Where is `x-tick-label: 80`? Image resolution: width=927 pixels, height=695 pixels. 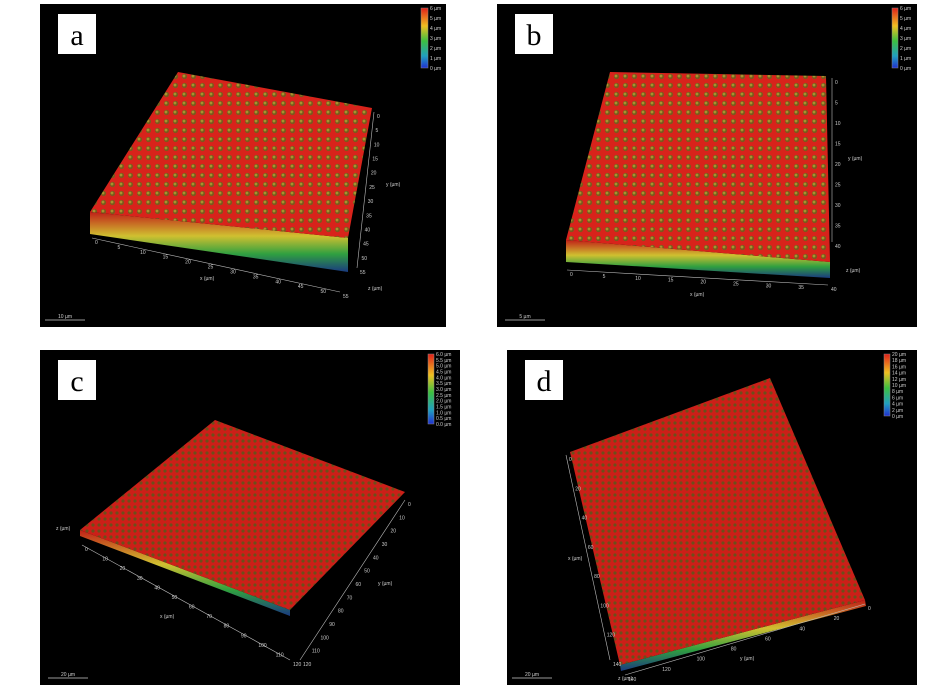
x-tick-label: 80 is located at coordinates (597, 577).